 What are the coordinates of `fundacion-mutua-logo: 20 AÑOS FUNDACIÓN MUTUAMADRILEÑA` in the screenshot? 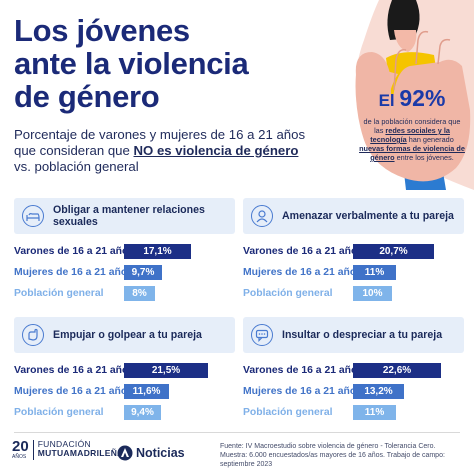 It's located at (68, 449).